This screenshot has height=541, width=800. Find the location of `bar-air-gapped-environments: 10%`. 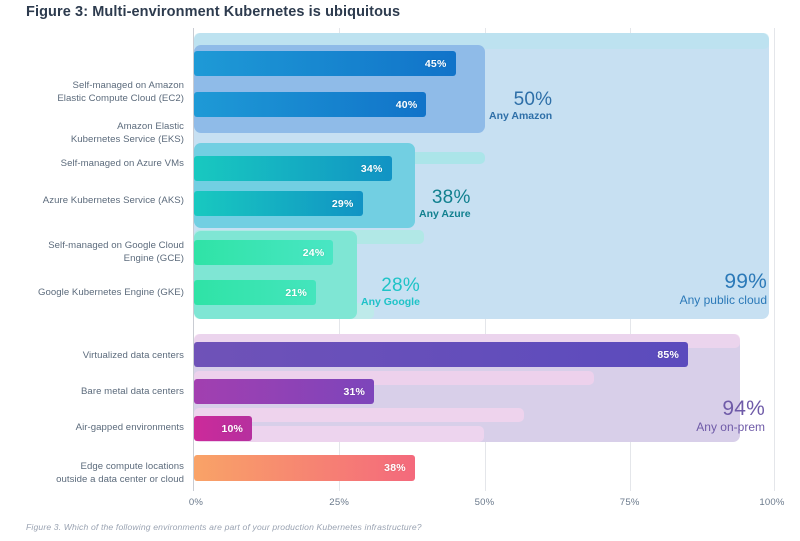

bar-air-gapped-environments: 10% is located at coordinates (223, 428).